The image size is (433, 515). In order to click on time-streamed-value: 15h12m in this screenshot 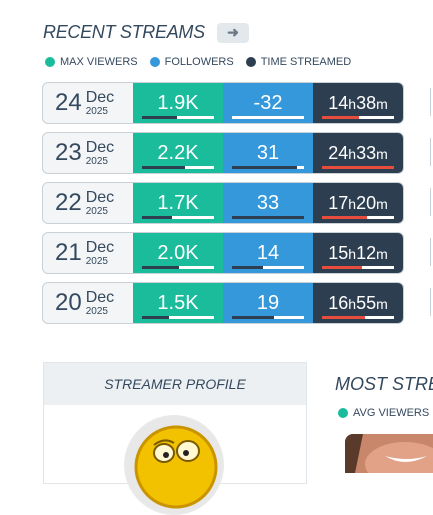, I will do `click(358, 253)`.